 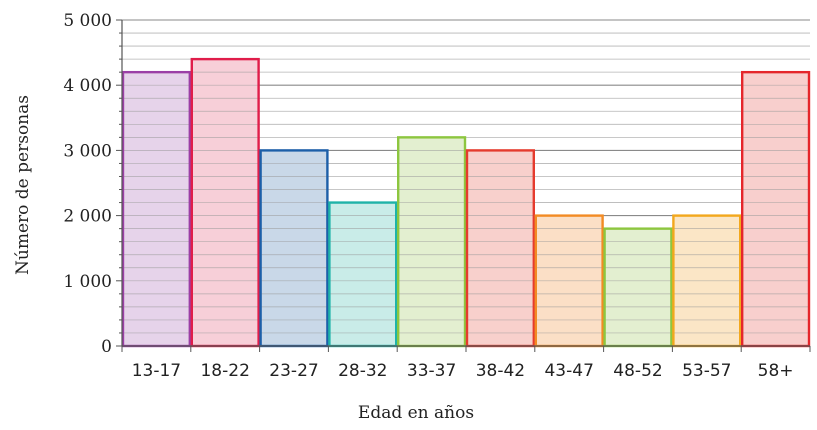 What do you see at coordinates (224, 371) in the screenshot?
I see `x-tick-label: 18-22` at bounding box center [224, 371].